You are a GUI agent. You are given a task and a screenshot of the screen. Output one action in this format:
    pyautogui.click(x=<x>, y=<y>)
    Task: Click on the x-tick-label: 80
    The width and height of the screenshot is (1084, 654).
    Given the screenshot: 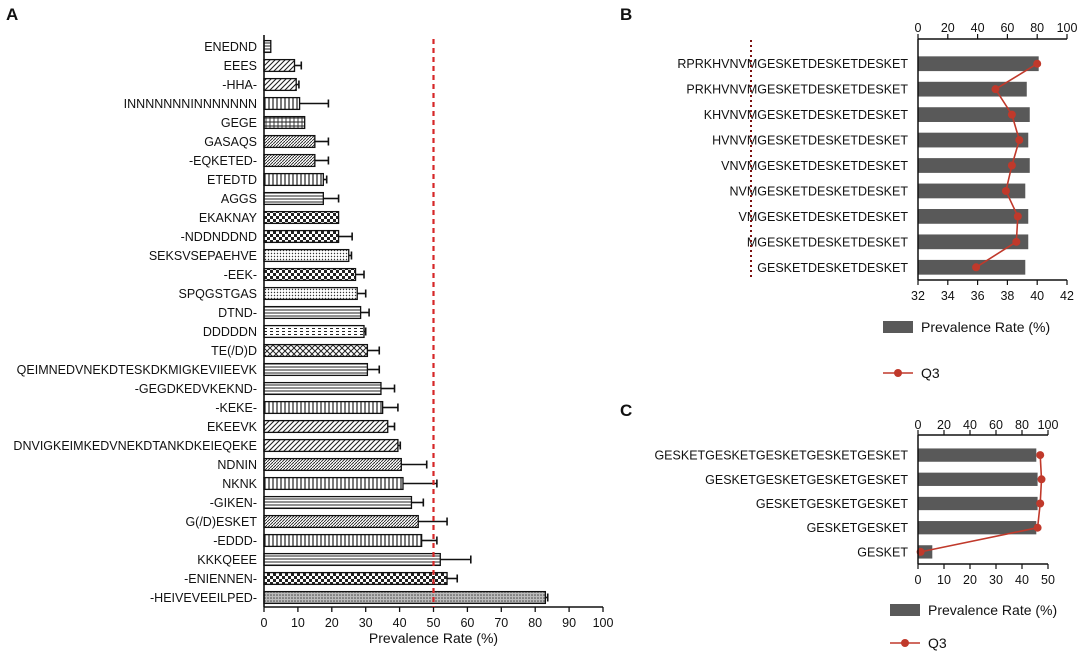 What is the action you would take?
    pyautogui.click(x=535, y=623)
    